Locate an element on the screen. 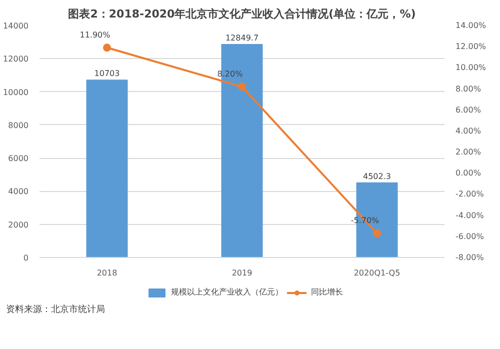 This screenshot has width=500, height=349. data-label: 10703 is located at coordinates (107, 73).